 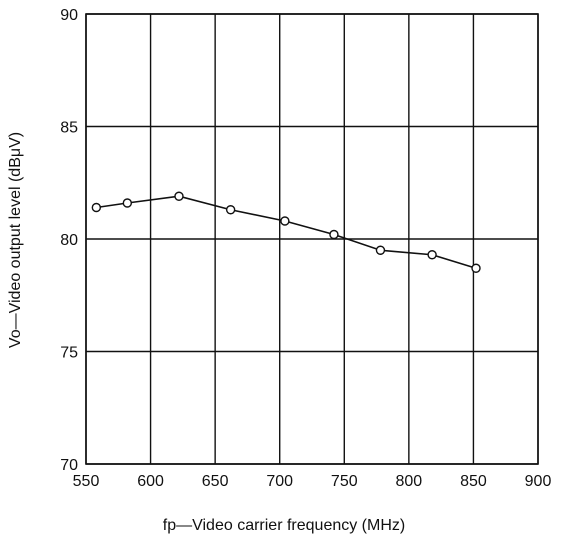 I want to click on y-axis-label: Vo—Video output level (dBμV), so click(x=15, y=240).